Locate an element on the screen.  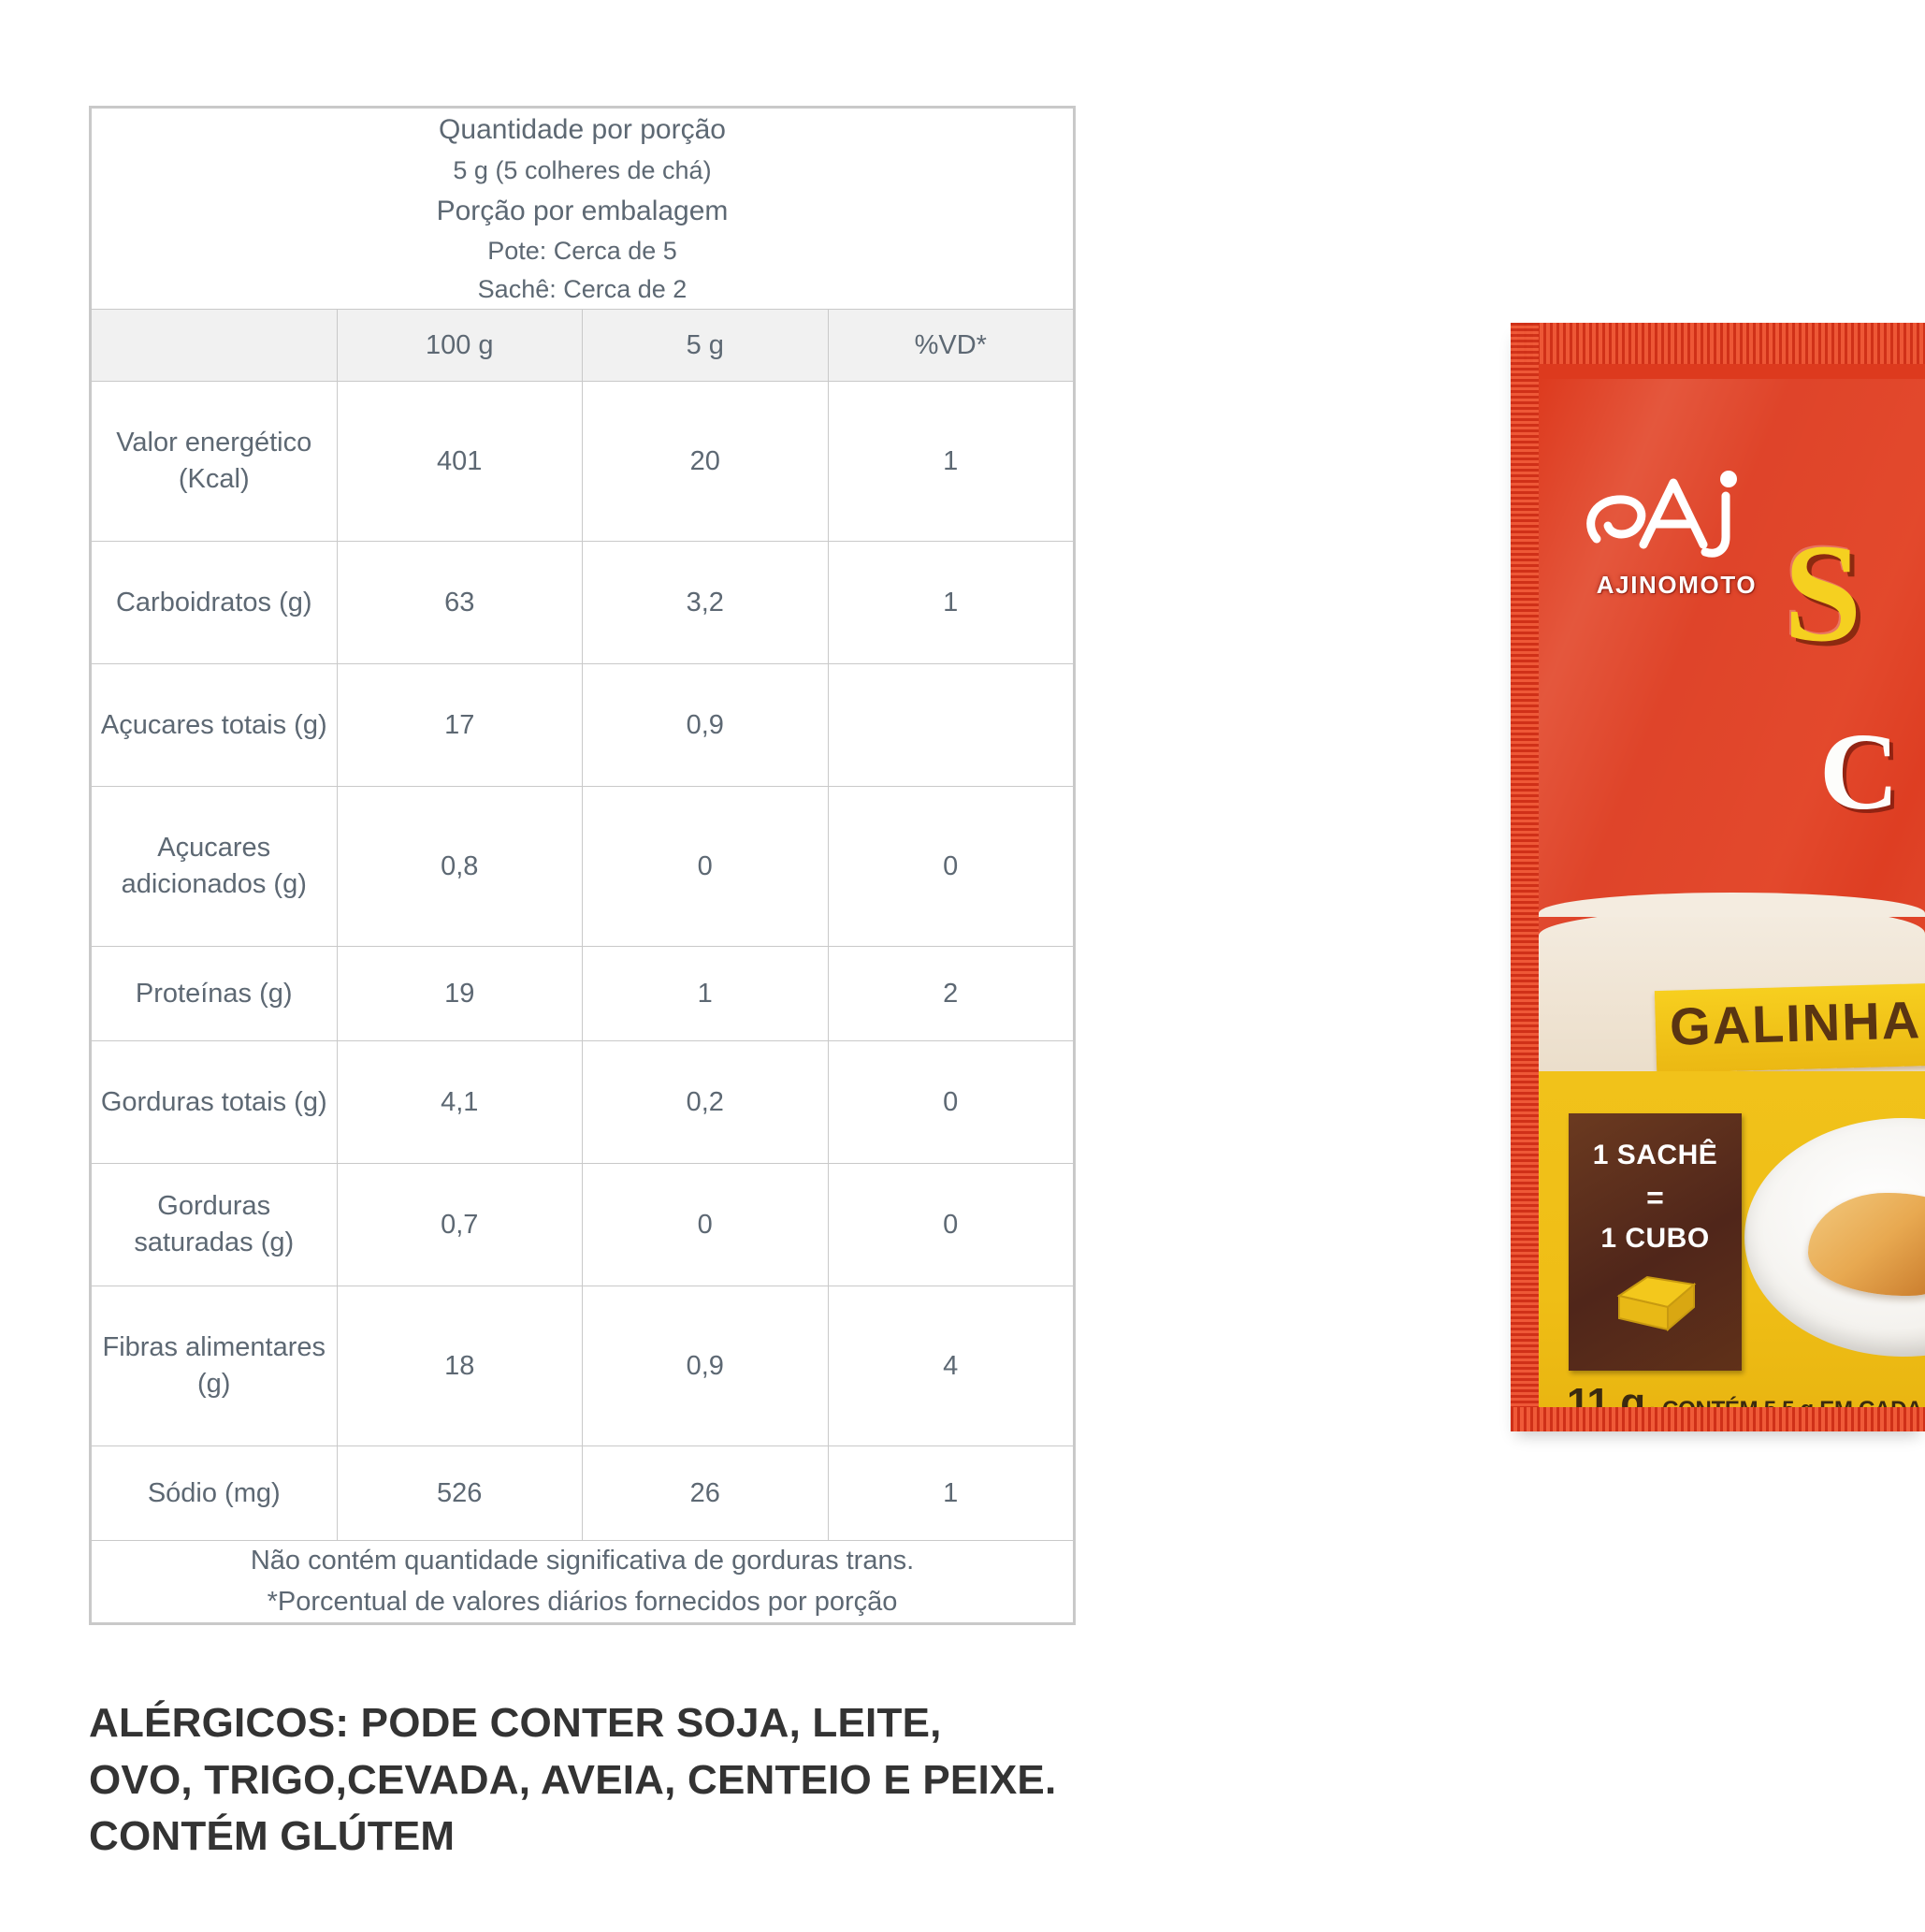
table-row: Açucares adicionados (g) 0,8 0 0 is located at coordinates (582, 867).